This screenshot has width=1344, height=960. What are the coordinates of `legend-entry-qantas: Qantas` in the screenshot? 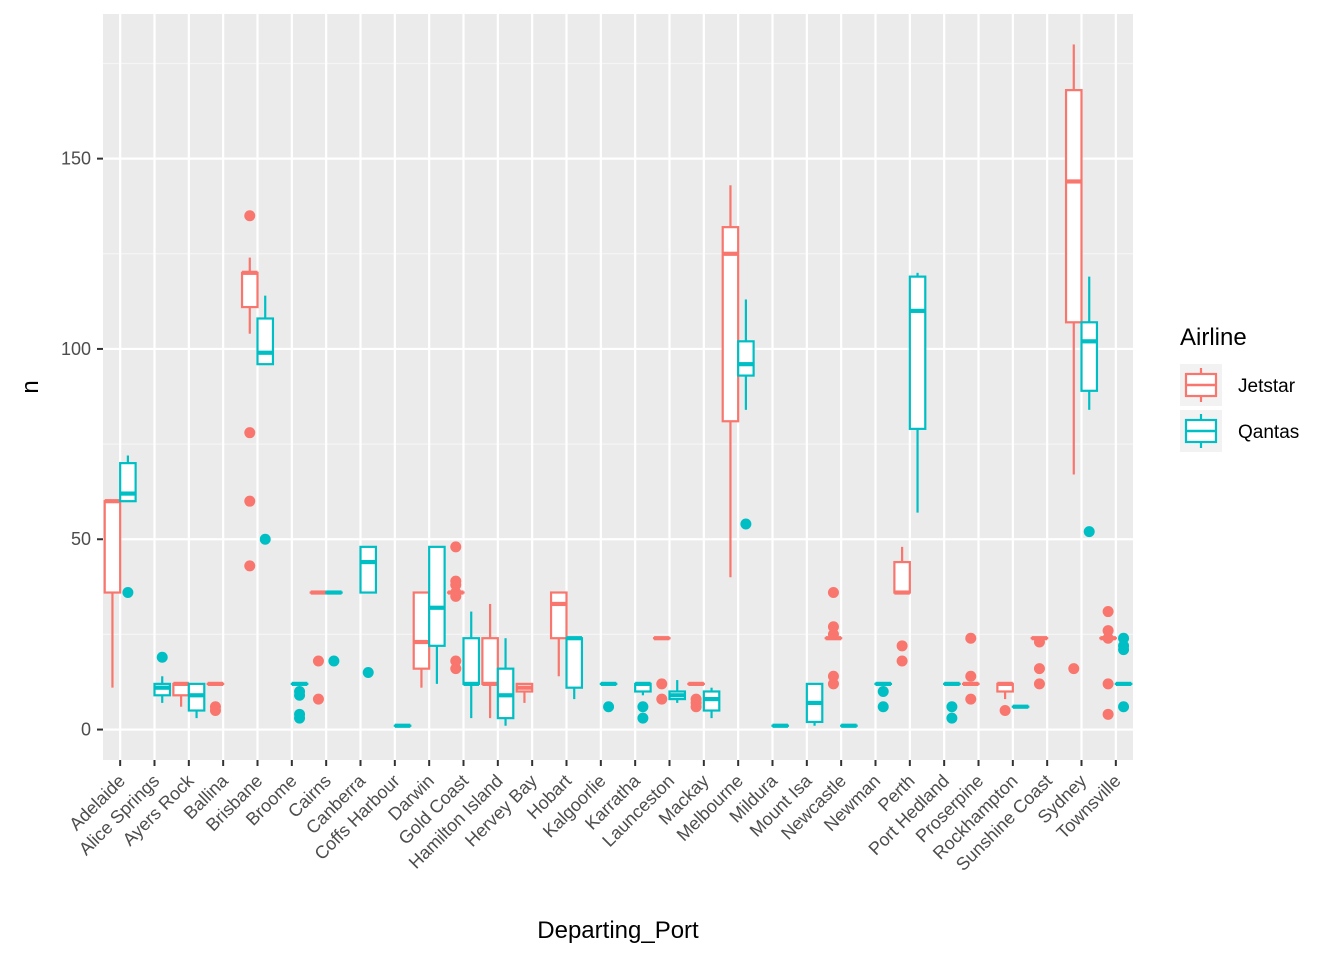 It's located at (1239, 431).